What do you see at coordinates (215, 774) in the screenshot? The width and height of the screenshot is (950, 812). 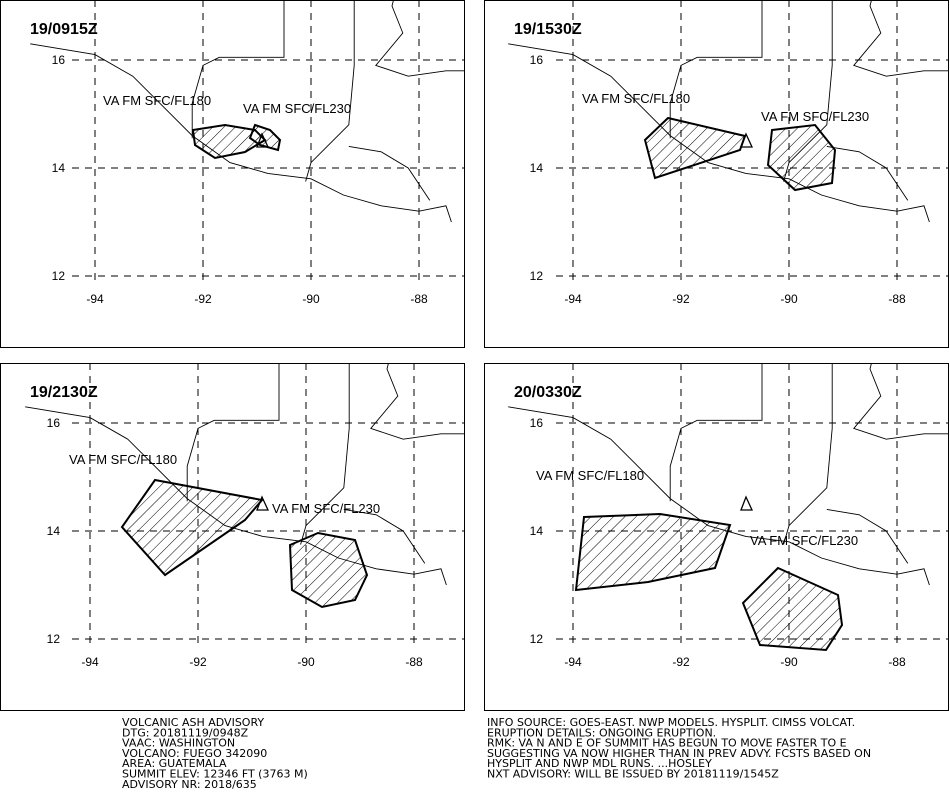 I see `advisory-line: SUMMIT ELEV: 12346 FT (3763 M)` at bounding box center [215, 774].